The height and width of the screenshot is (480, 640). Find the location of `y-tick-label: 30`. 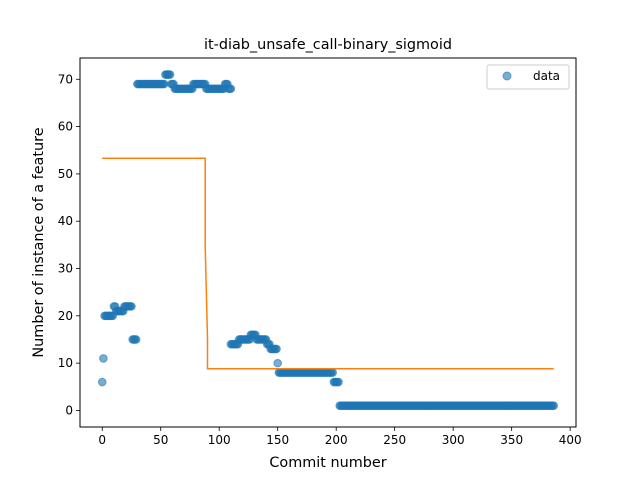

y-tick-label: 30 is located at coordinates (65, 269).